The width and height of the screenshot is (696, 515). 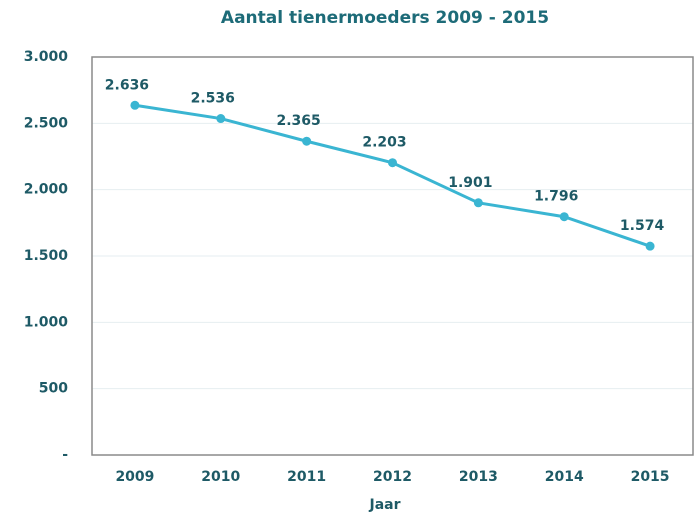 What do you see at coordinates (306, 477) in the screenshot?
I see `x-tick-label: 2011` at bounding box center [306, 477].